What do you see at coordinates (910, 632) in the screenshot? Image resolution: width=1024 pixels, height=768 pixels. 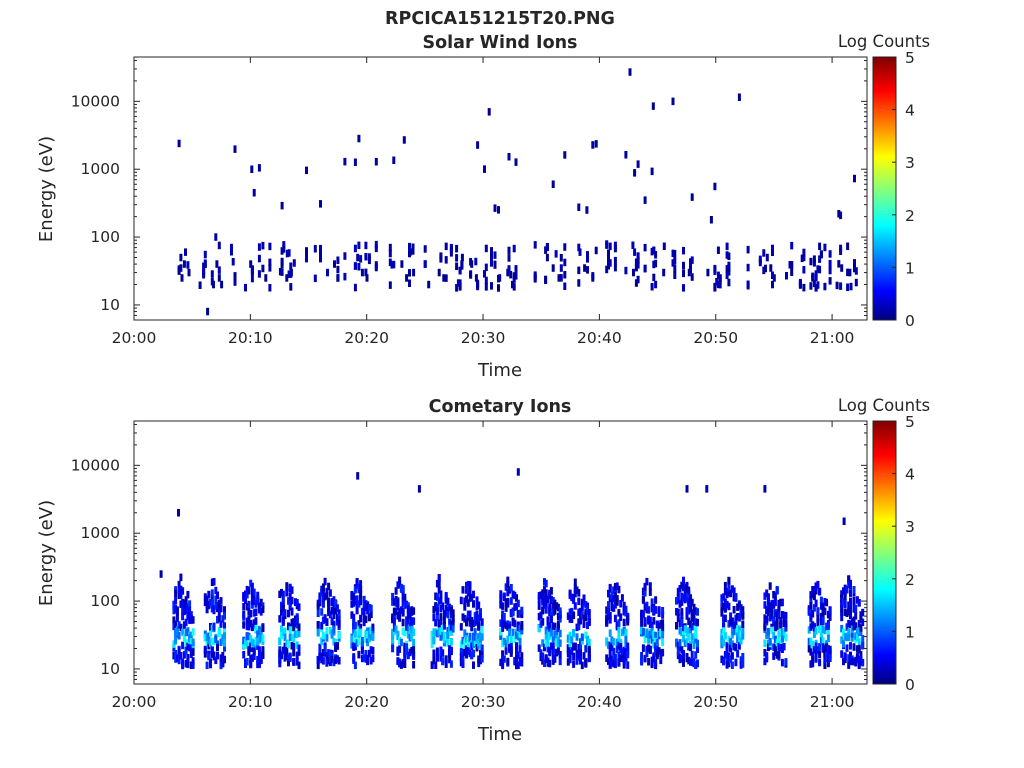 I see `colorbar-tick-label: 1` at bounding box center [910, 632].